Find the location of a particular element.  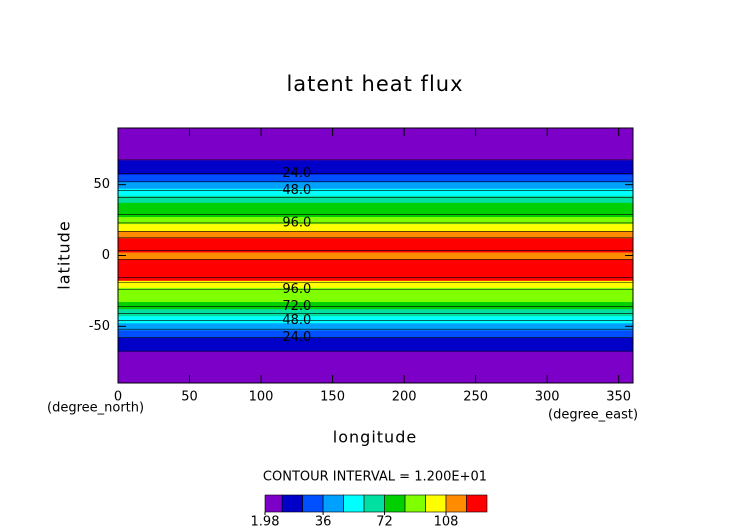

y-units: (degree_north) is located at coordinates (95, 408).